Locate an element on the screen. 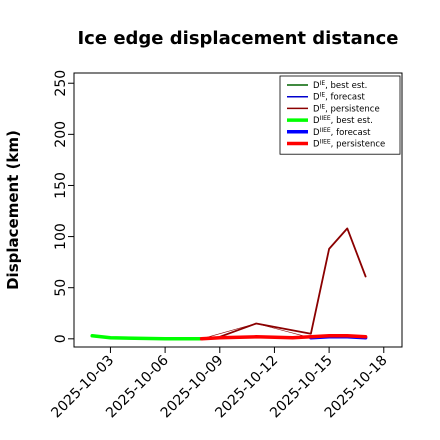 This screenshot has height=440, width=440. y-tick-label: 50 is located at coordinates (61, 288).